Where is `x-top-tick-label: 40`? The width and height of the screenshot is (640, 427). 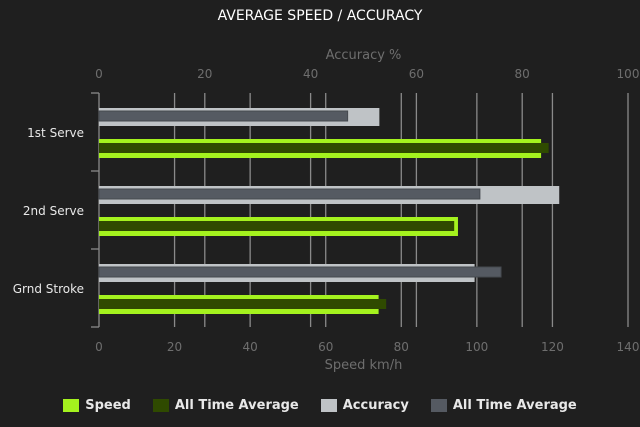 x-top-tick-label: 40 is located at coordinates (310, 74).